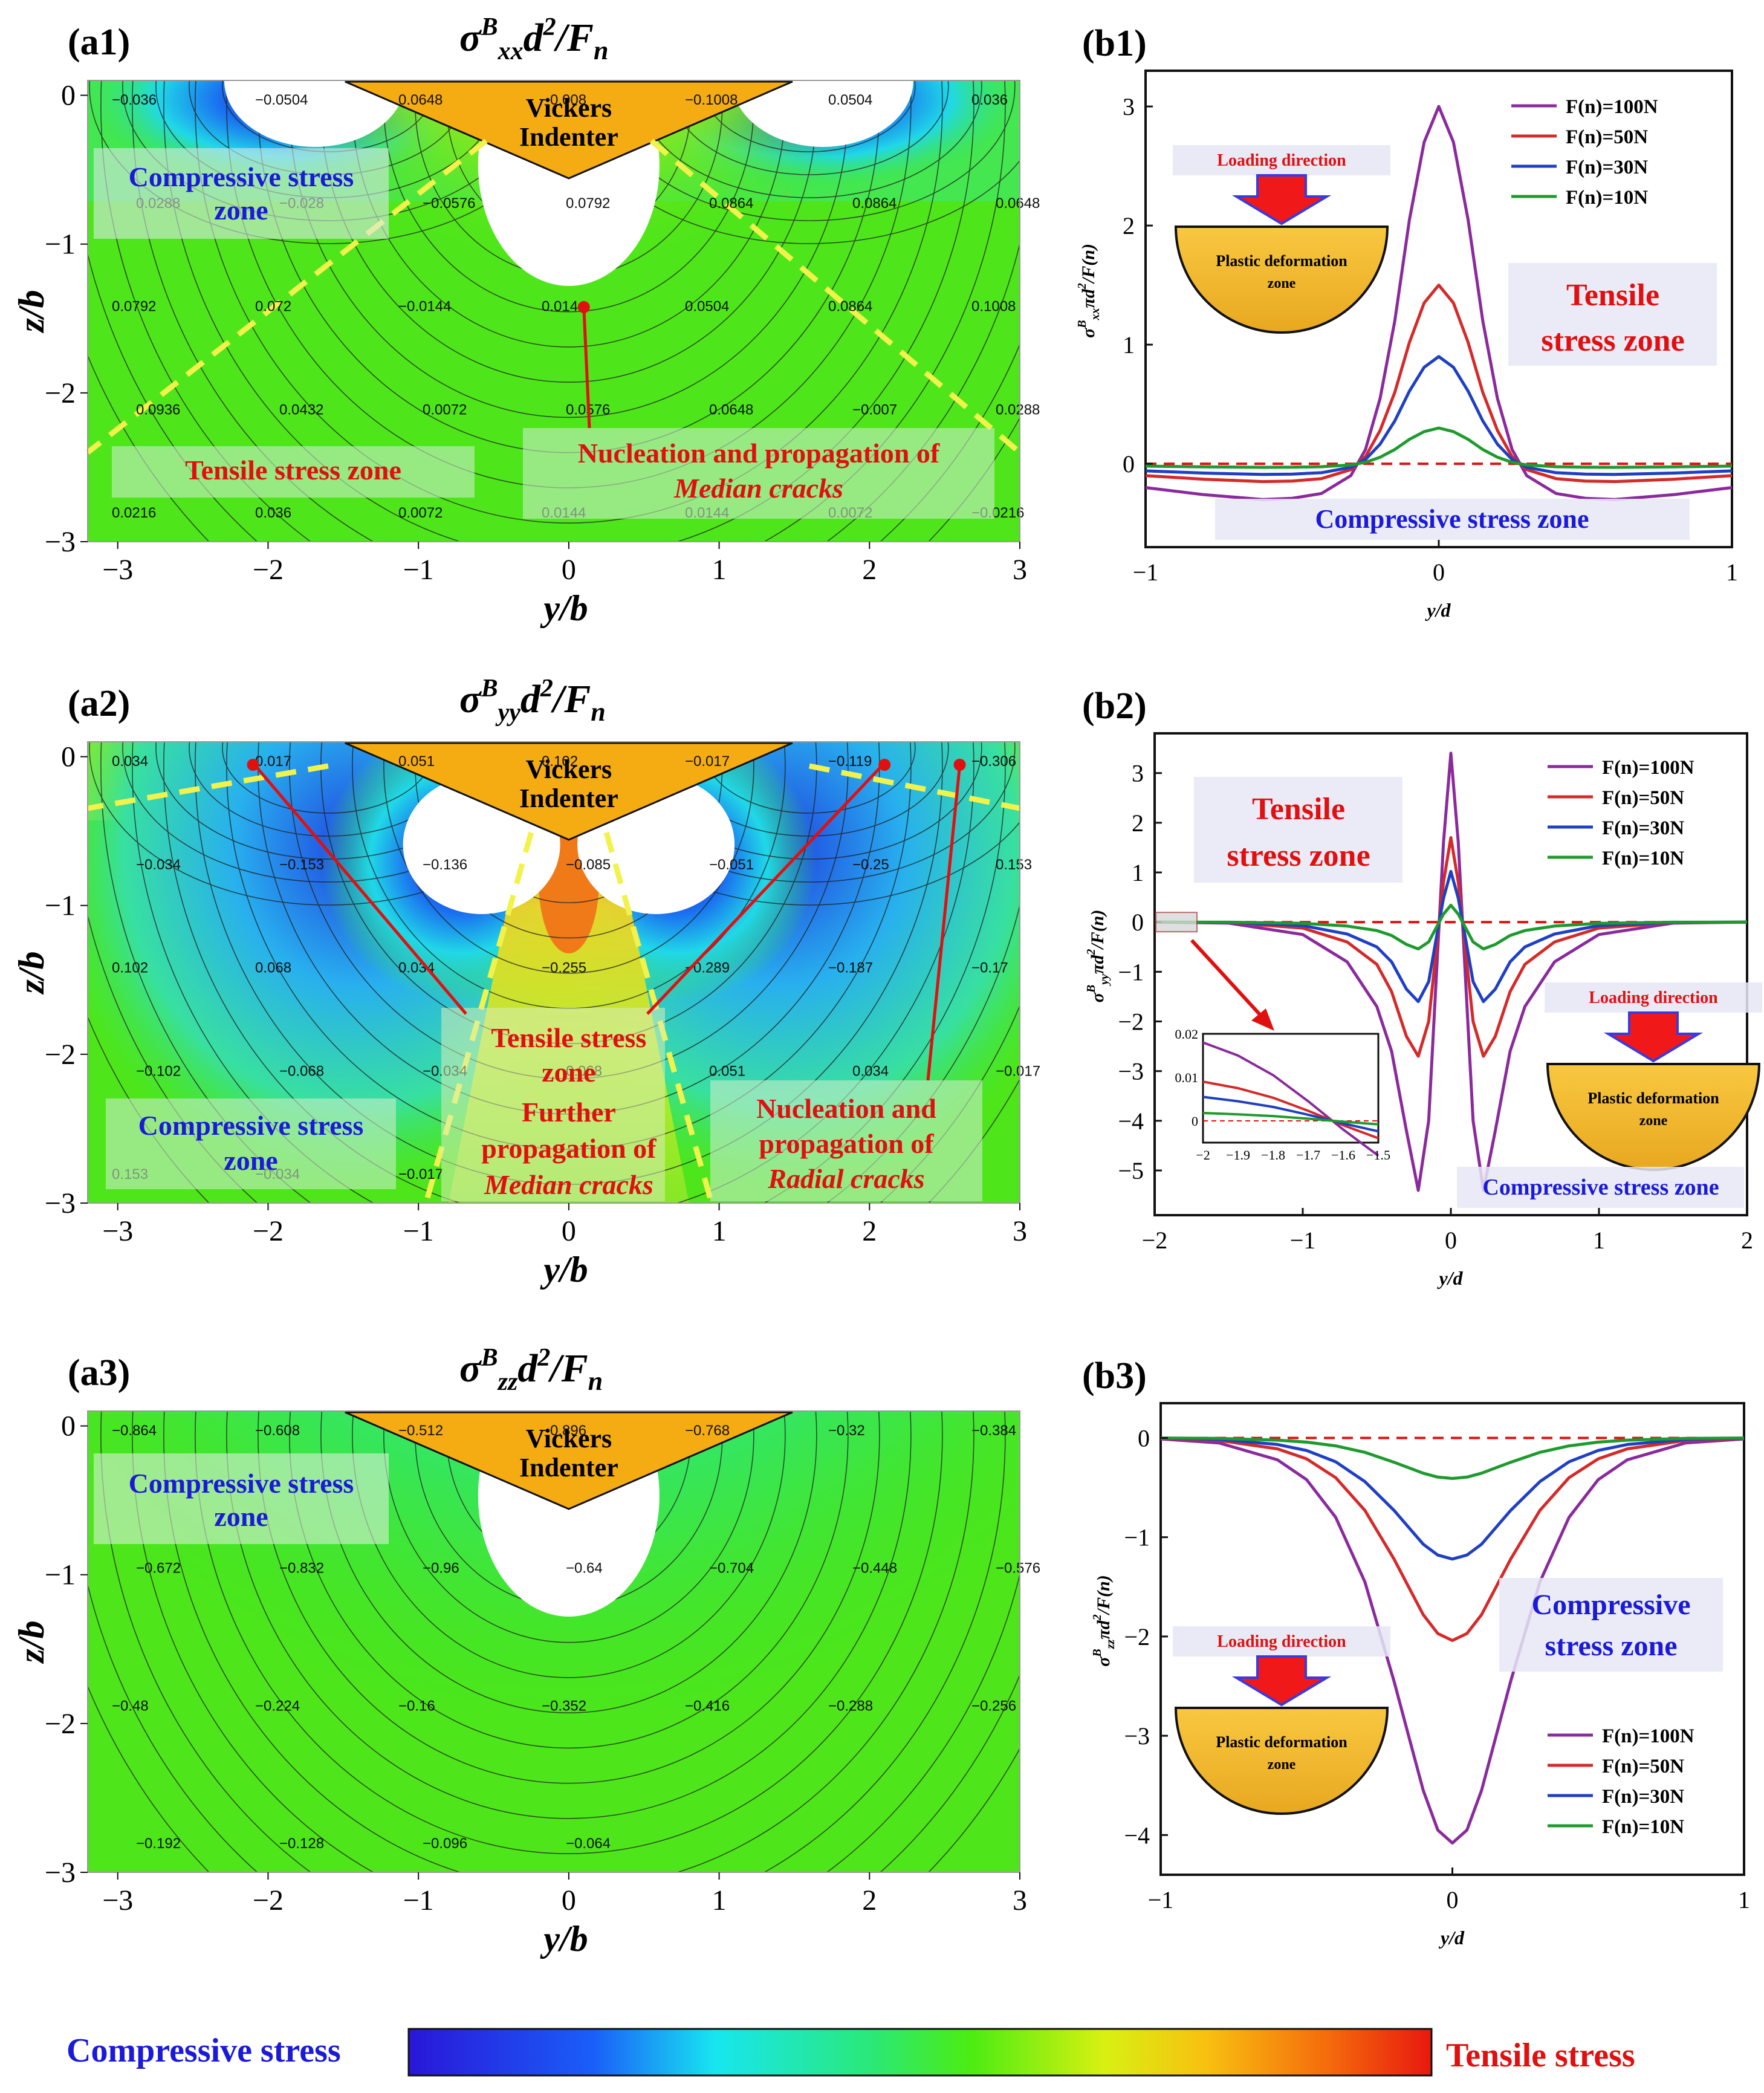 The height and width of the screenshot is (2093, 1764). Describe the element at coordinates (1131, 1170) in the screenshot. I see `y-tick-label: −5` at that location.